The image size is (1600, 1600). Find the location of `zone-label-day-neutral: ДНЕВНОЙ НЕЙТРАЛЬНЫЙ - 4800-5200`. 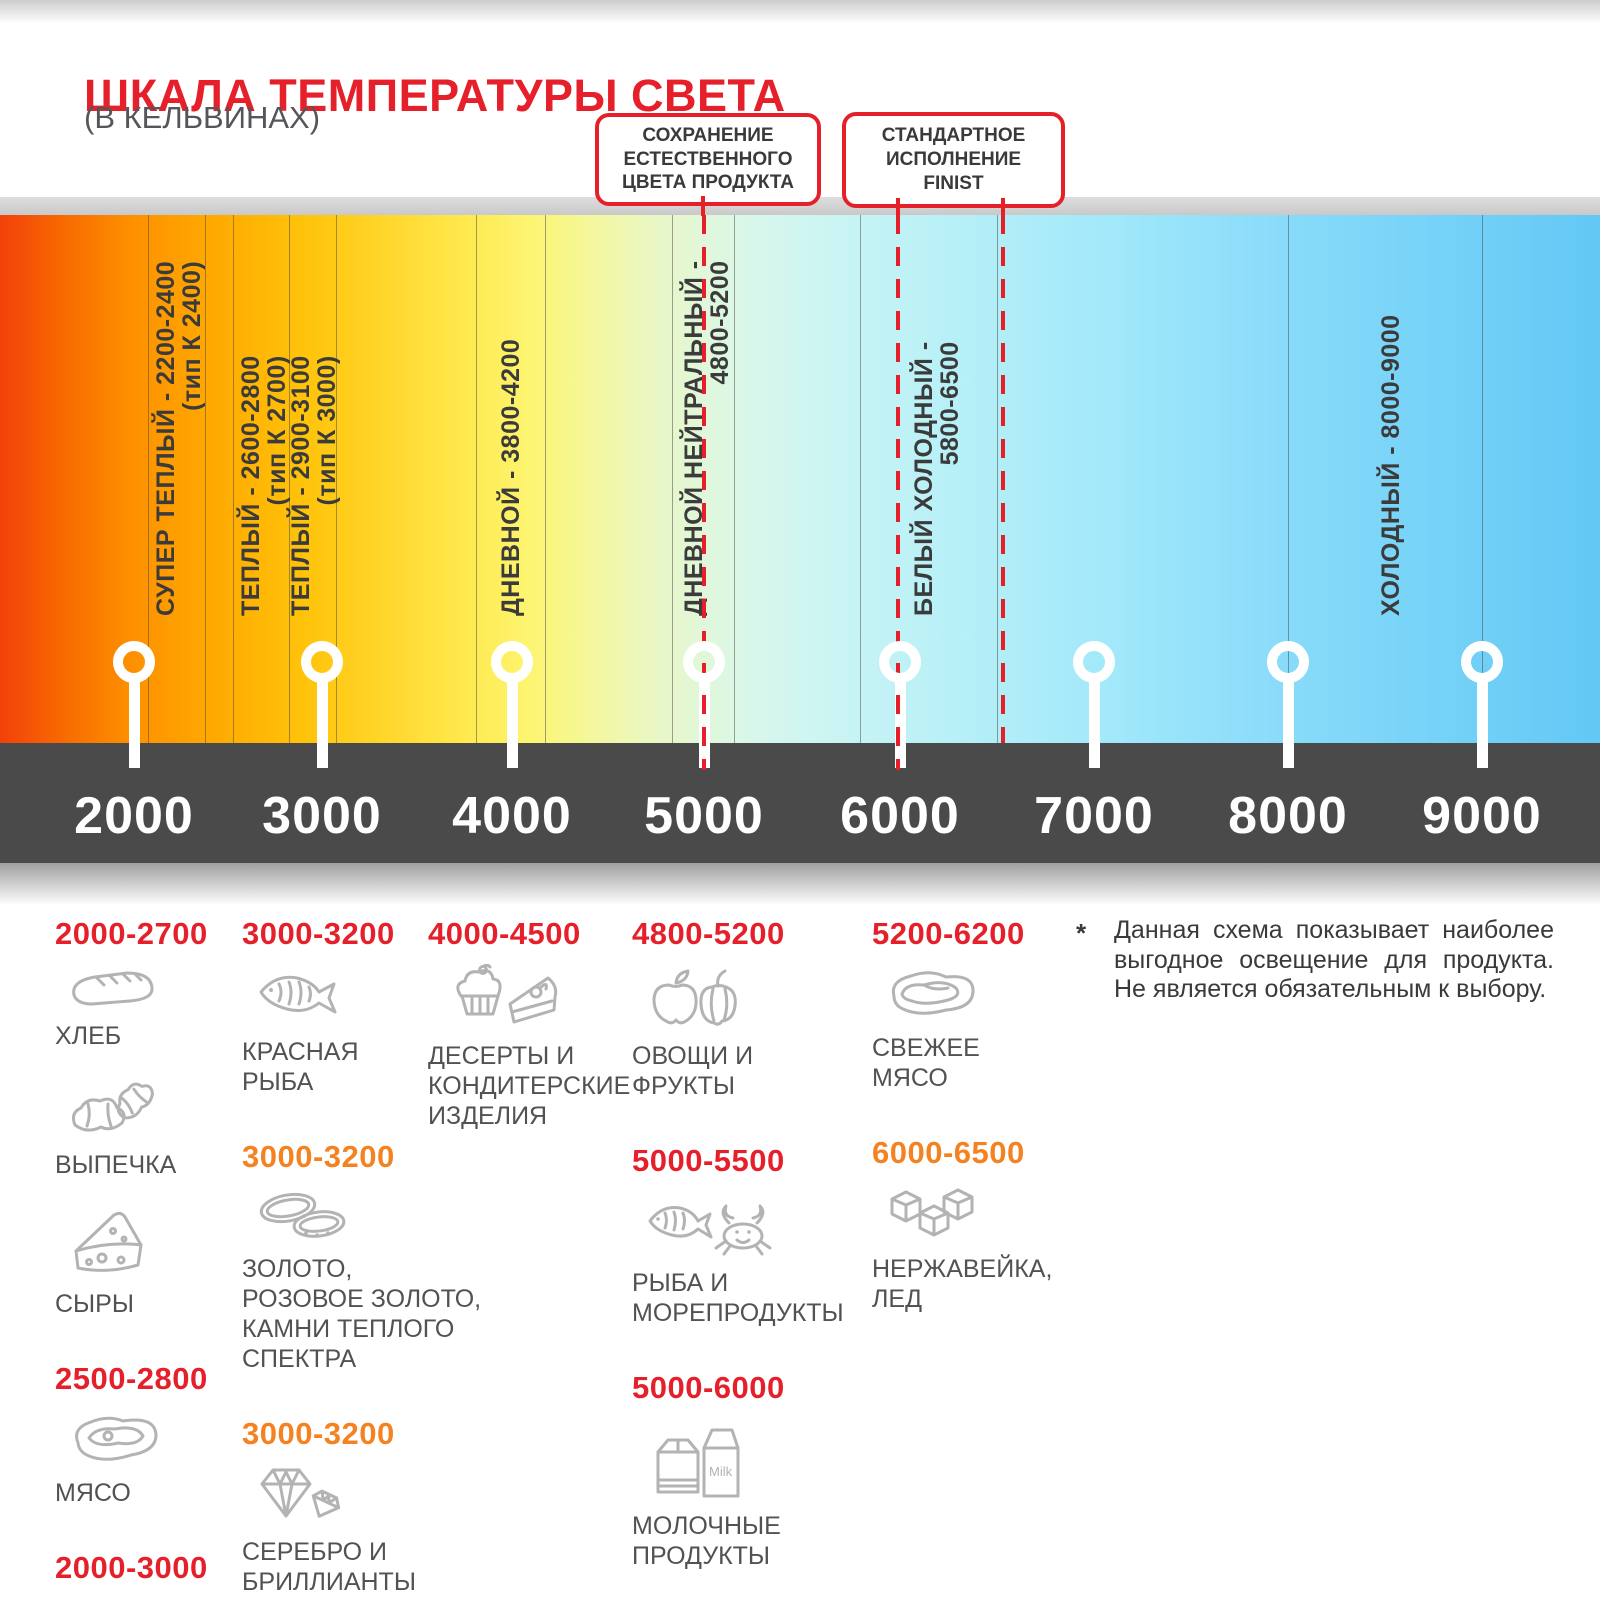

zone-label-day-neutral: ДНЕВНОЙ НЕЙТРАЛЬНЫЙ - 4800-5200 is located at coordinates (707, 438).